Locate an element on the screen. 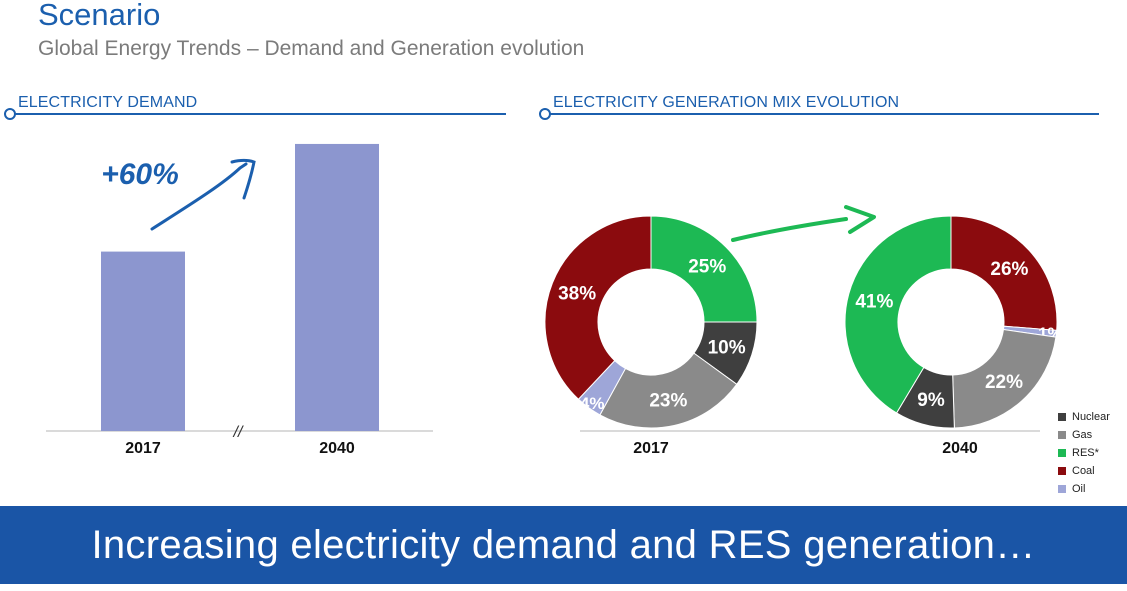 This screenshot has width=1127, height=591. mix-legend: Nuclear Gas RES* Coal Oil is located at coordinates (1084, 453).